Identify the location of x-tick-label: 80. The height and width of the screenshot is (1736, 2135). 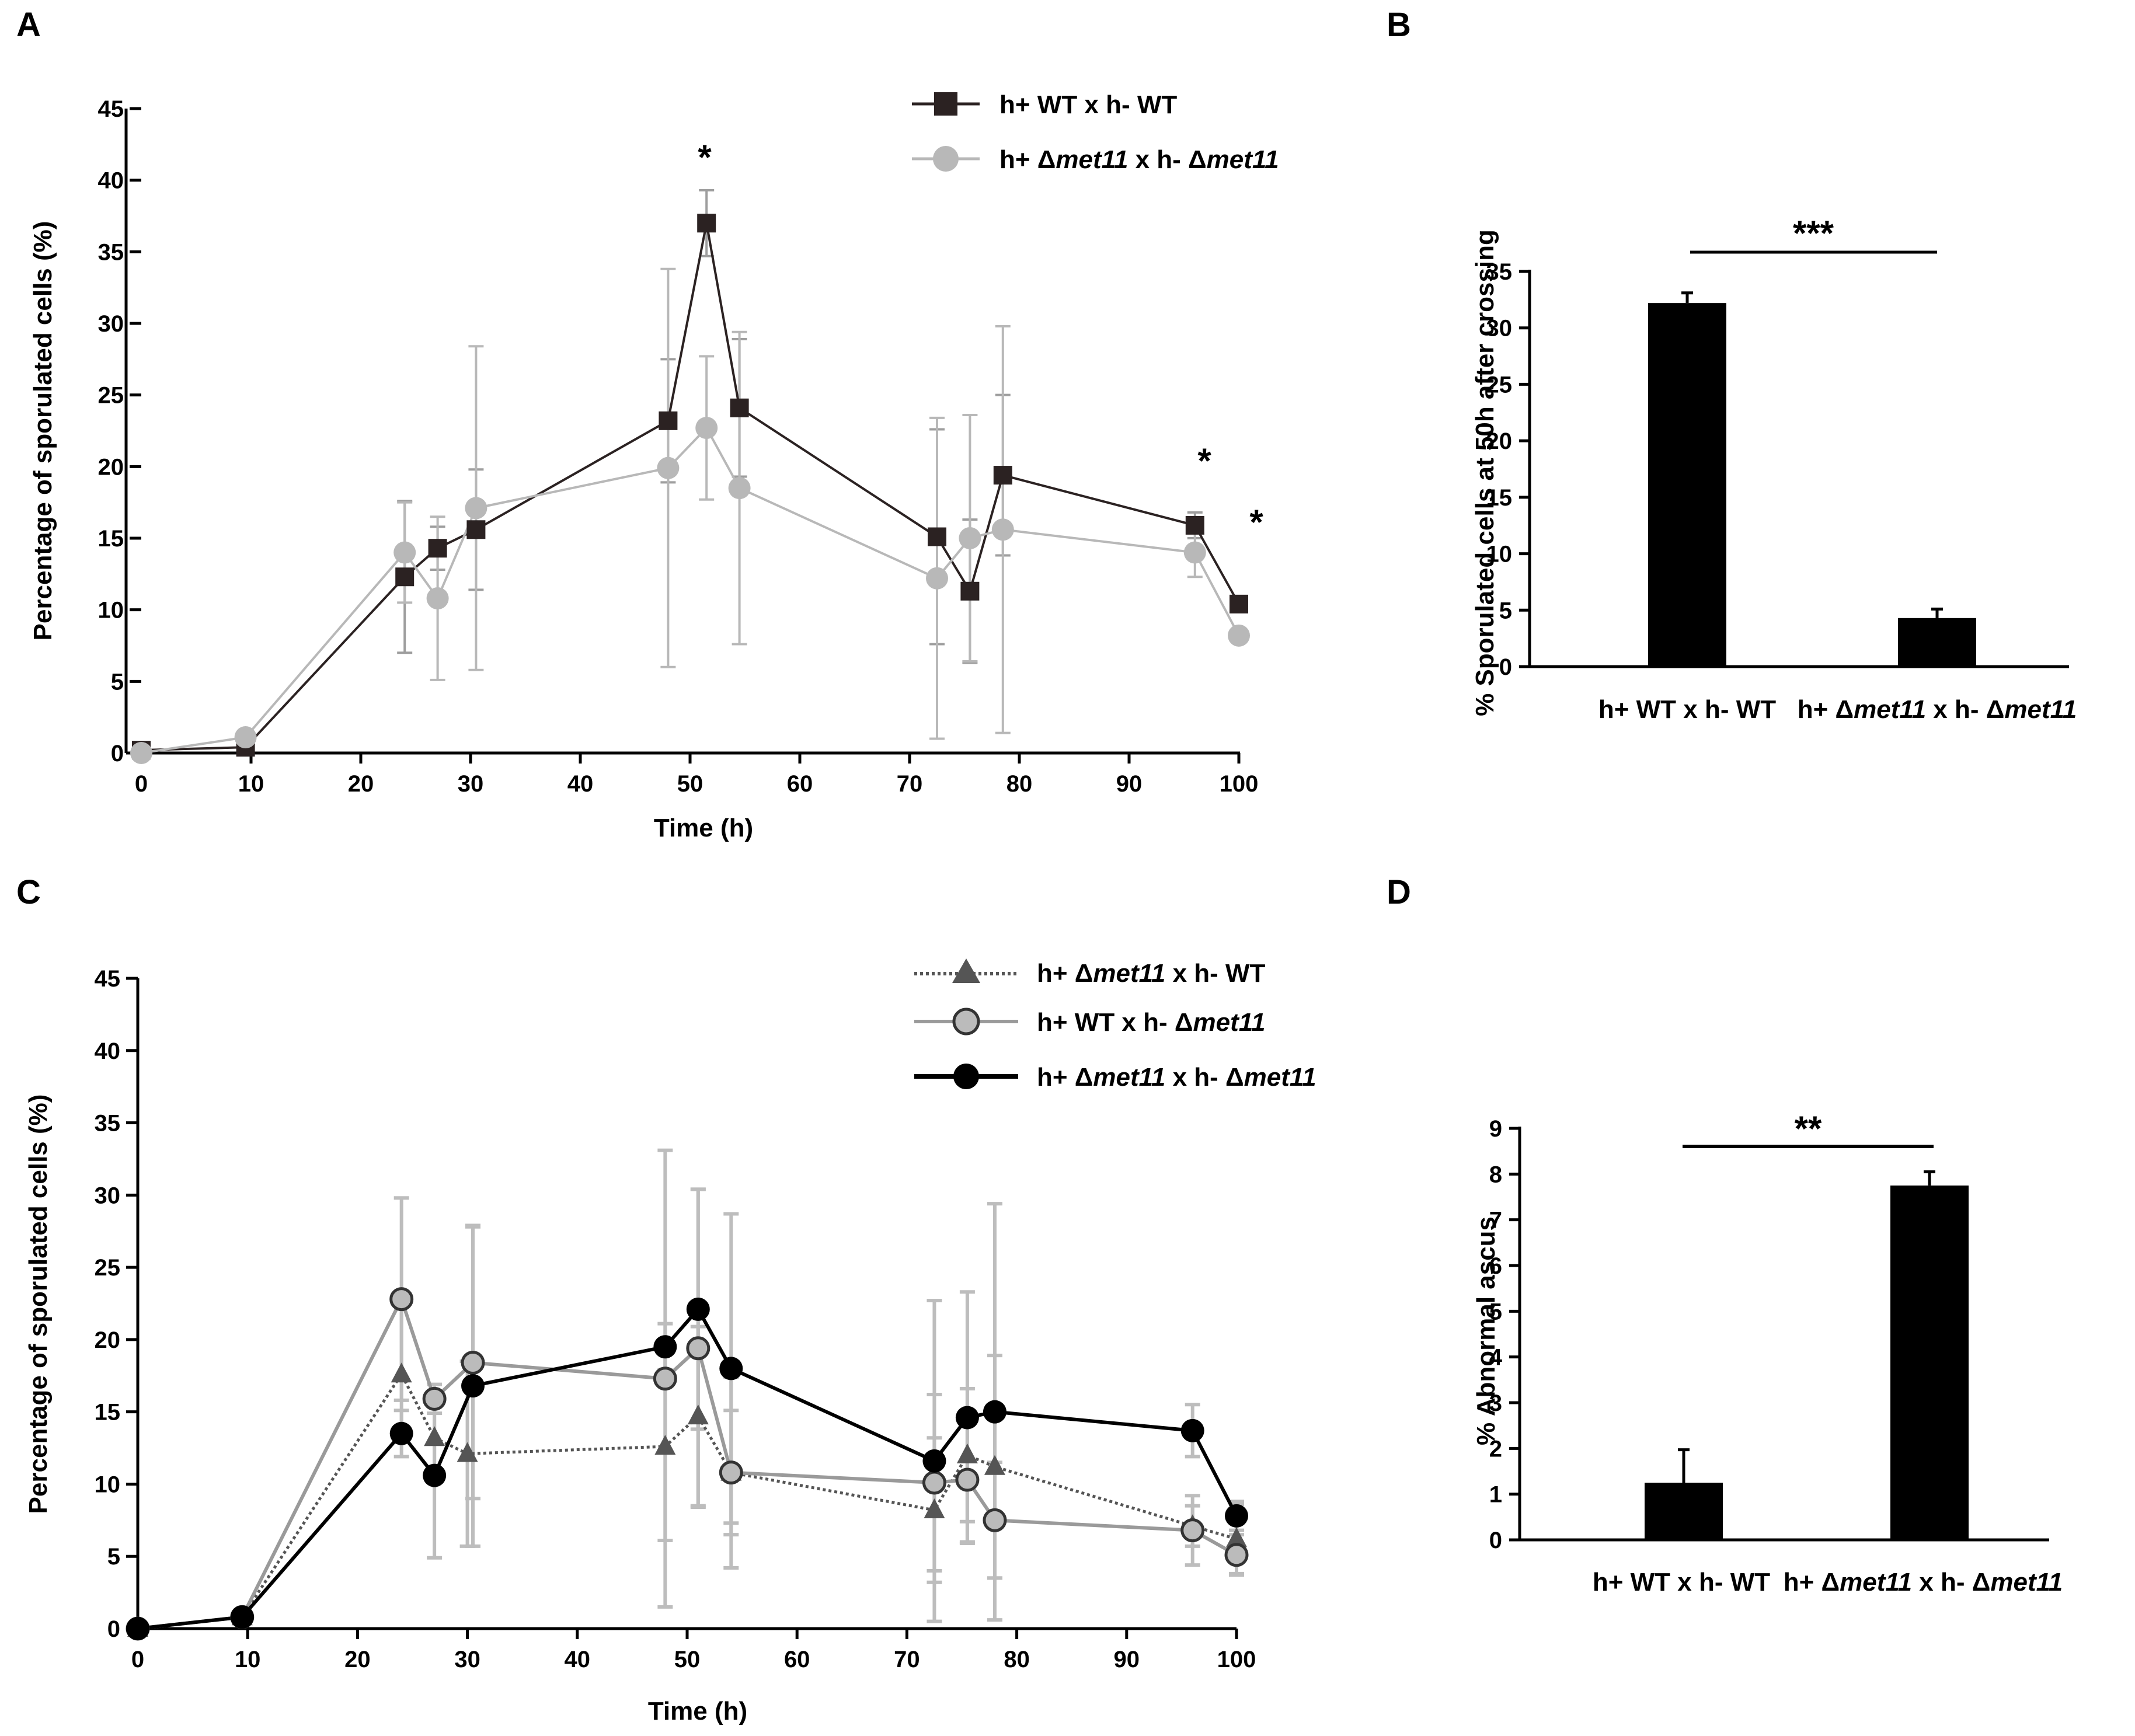
(1017, 1659).